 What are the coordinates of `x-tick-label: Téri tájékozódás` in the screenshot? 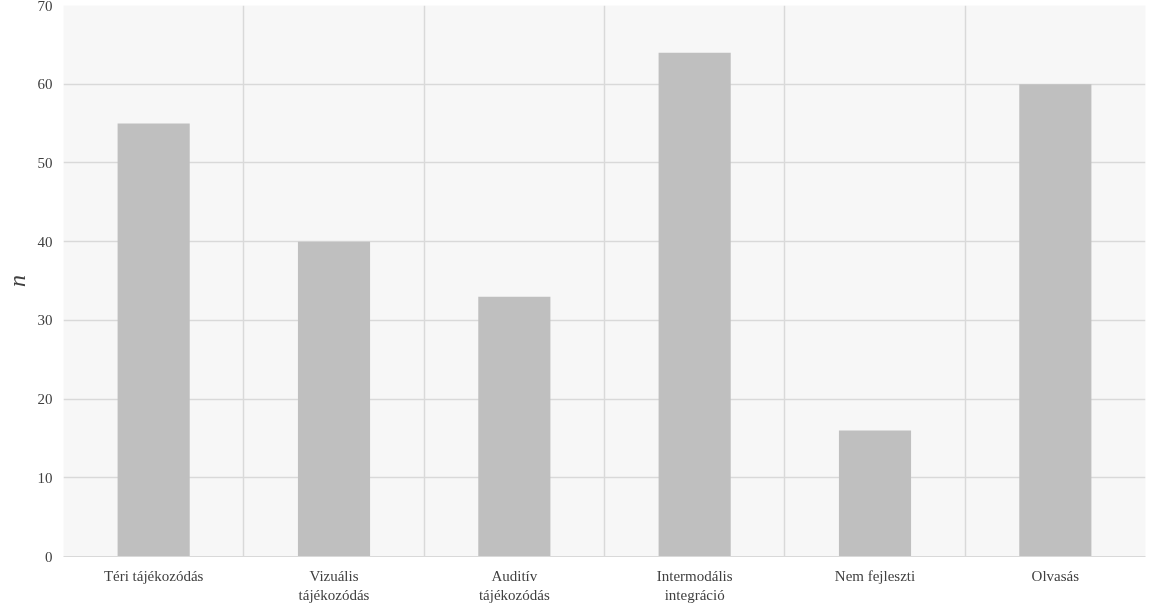 It's located at (153, 575).